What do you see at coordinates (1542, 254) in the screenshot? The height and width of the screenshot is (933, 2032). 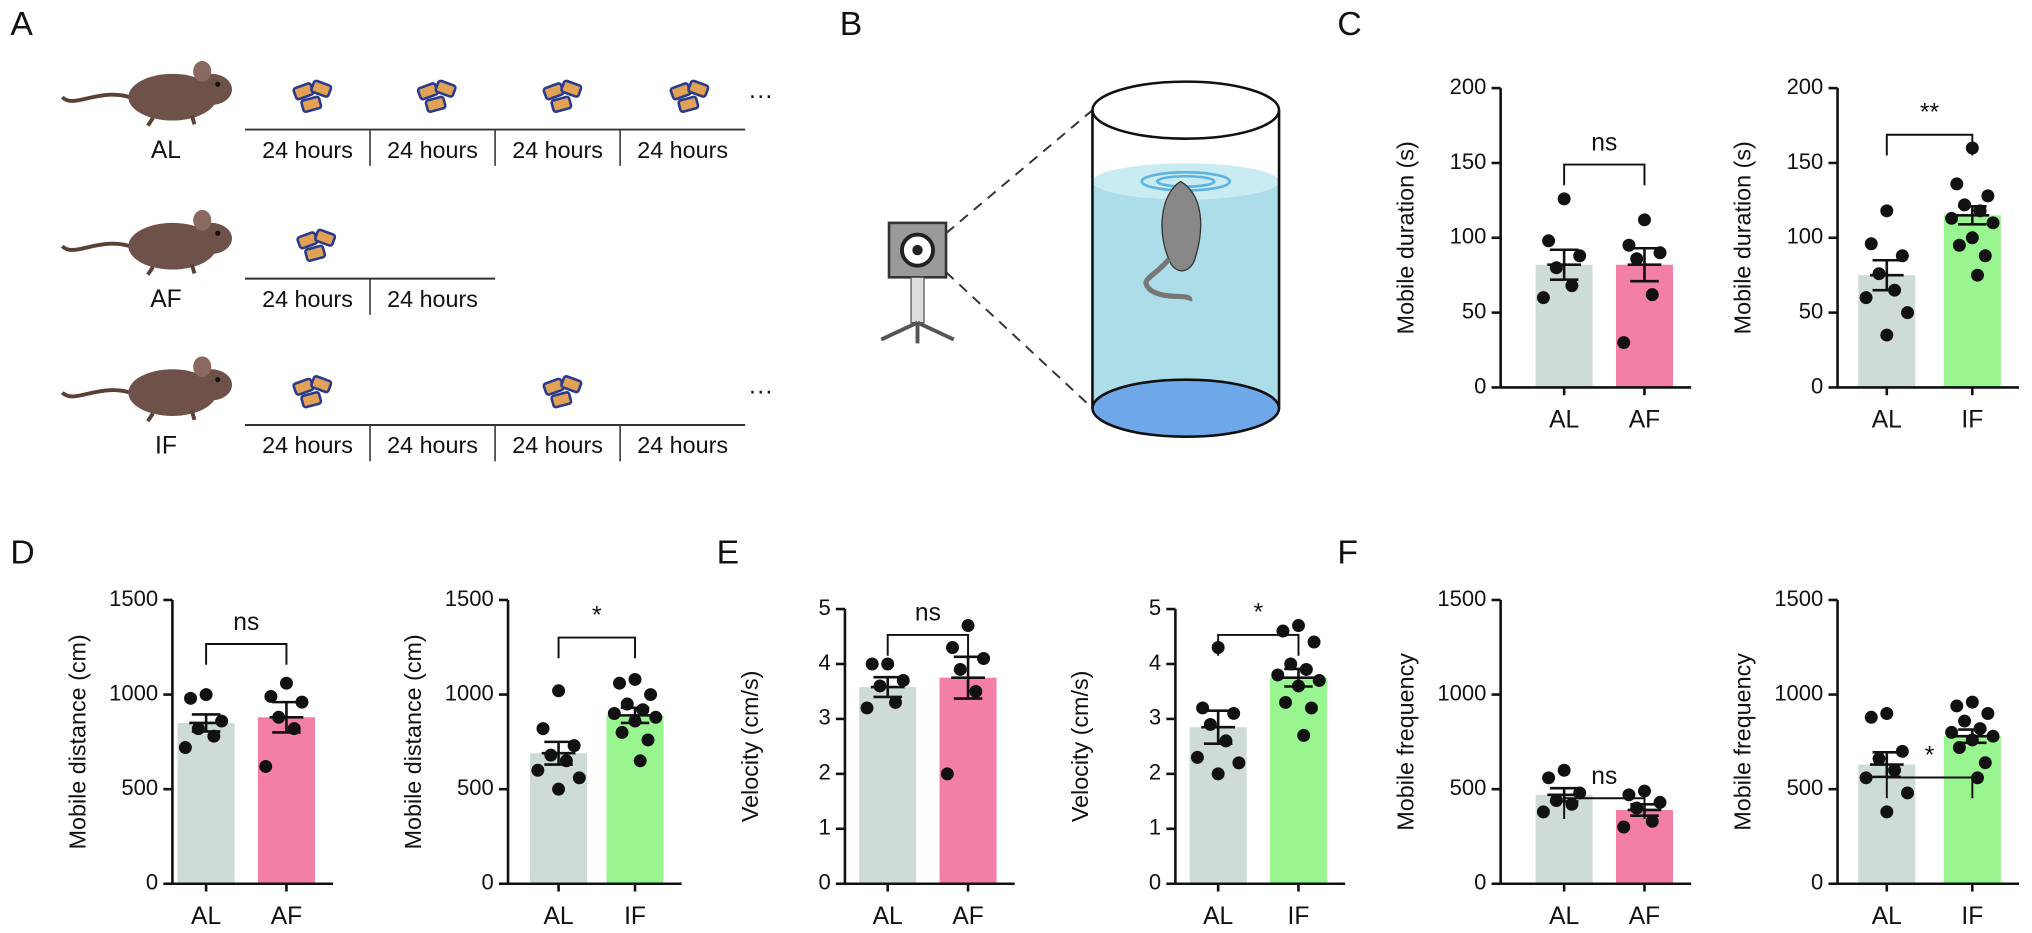 I see `bar-chart: AL AF 0 50 100 150 200 Mobile duration (s) ns` at bounding box center [1542, 254].